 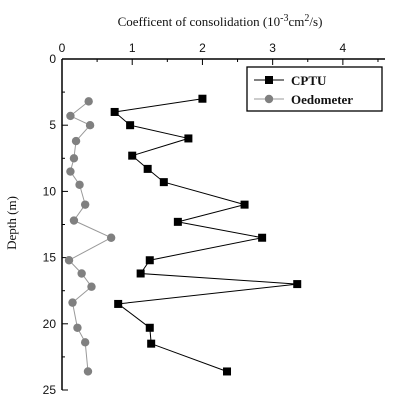 What do you see at coordinates (50, 258) in the screenshot?
I see `y-tick-label: 15` at bounding box center [50, 258].